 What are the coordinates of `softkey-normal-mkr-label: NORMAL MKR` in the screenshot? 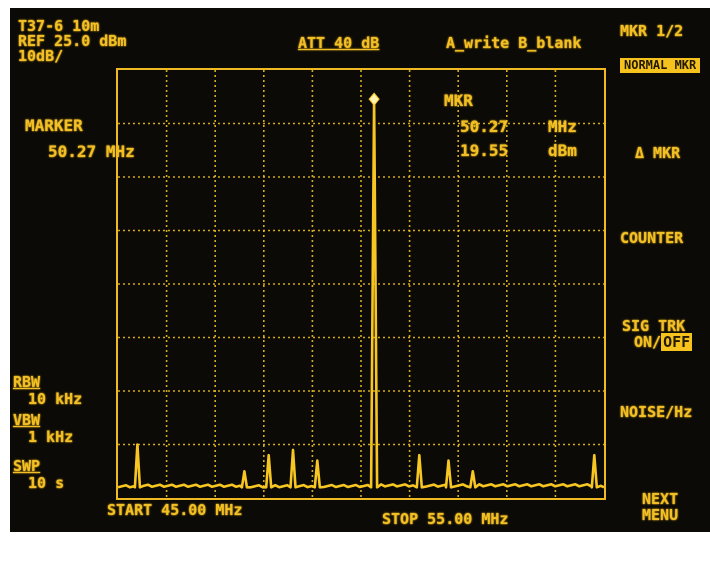 It's located at (660, 65).